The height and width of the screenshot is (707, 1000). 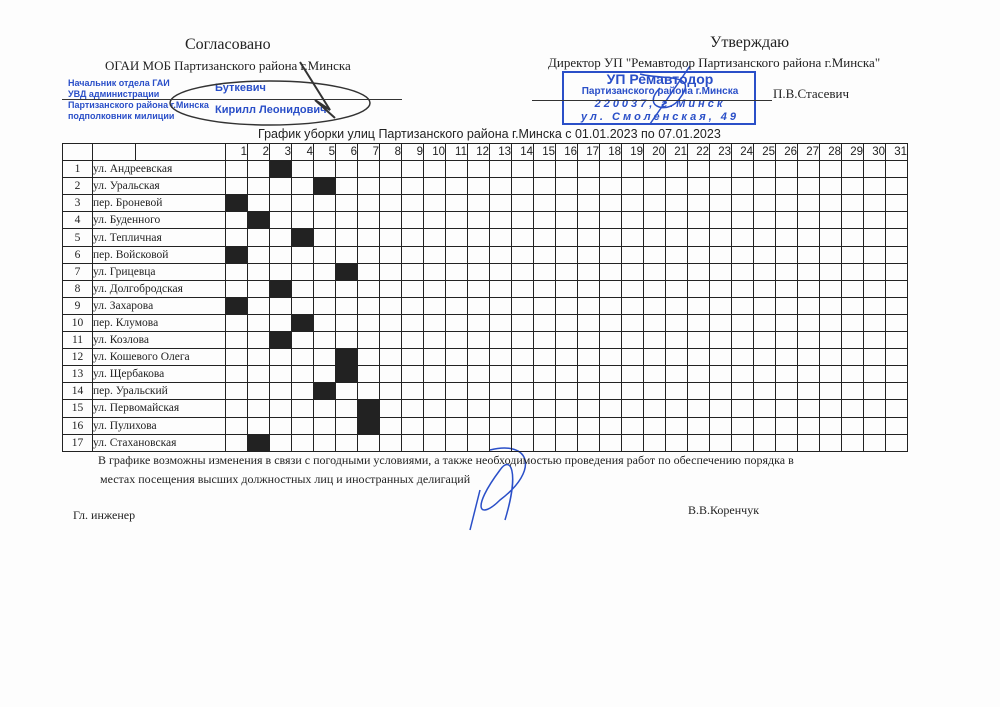 What do you see at coordinates (159, 374) in the screenshot?
I see `street-name: ул. Щербакова` at bounding box center [159, 374].